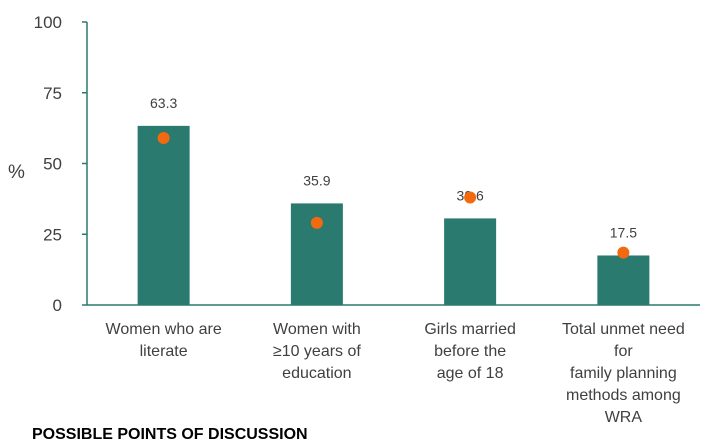  I want to click on y-axis-label: %, so click(16, 172).